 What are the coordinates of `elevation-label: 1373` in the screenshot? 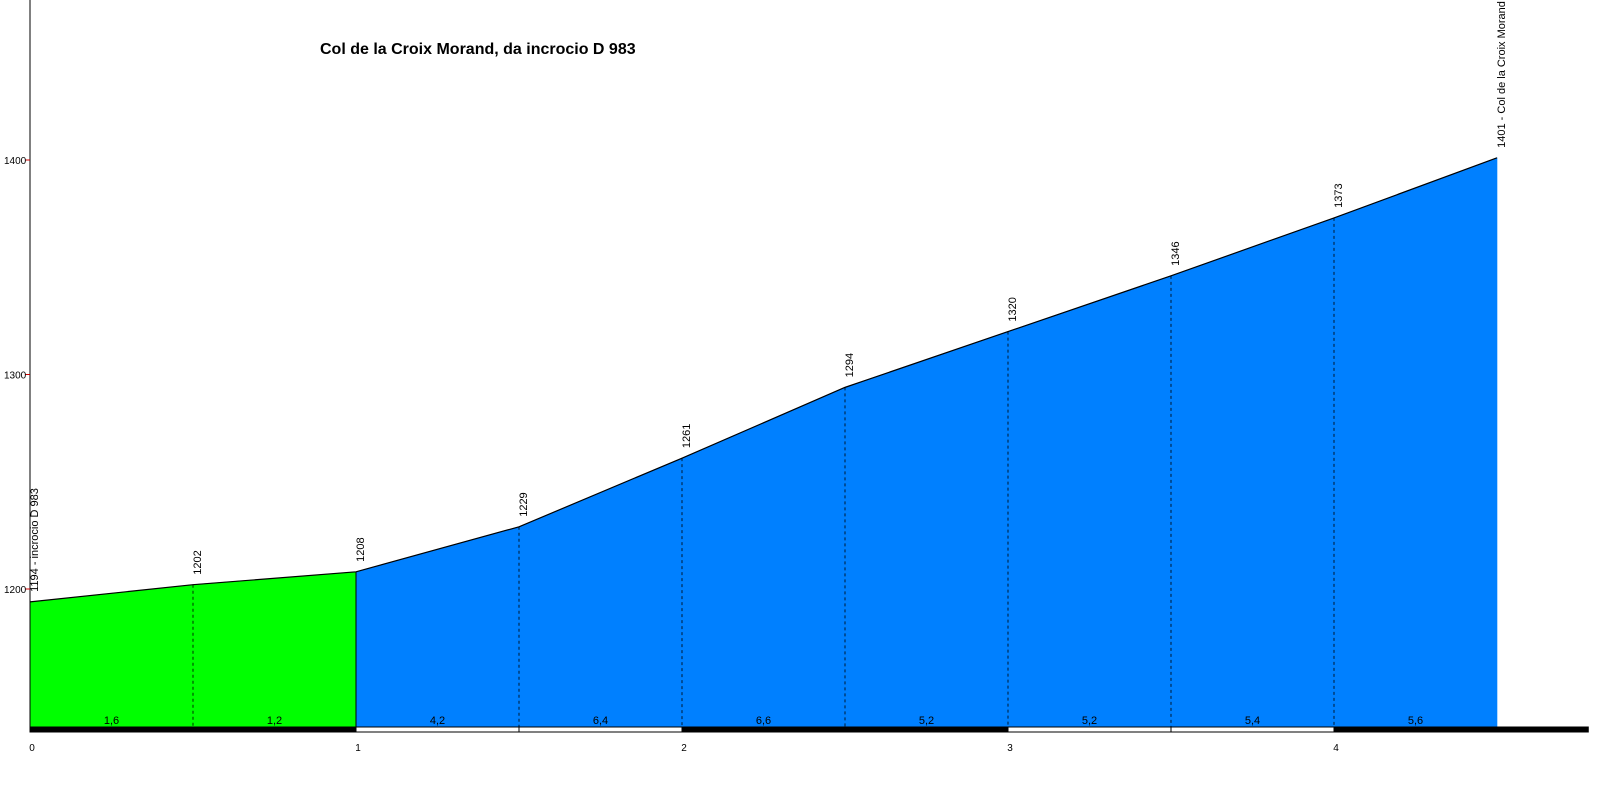 It's located at (1339, 195).